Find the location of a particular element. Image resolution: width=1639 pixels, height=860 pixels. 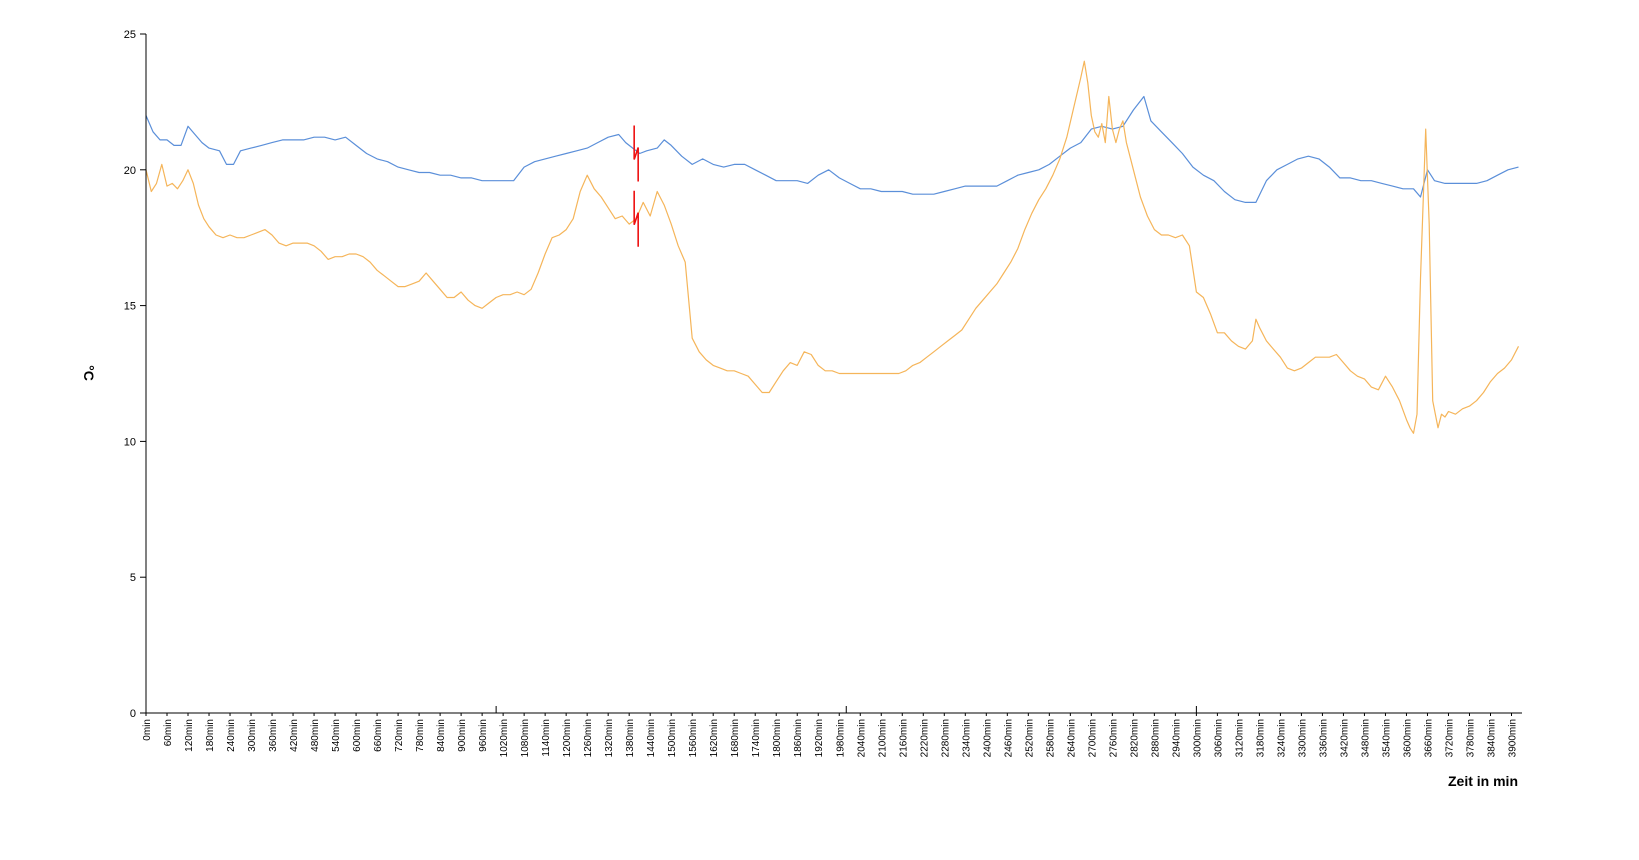

x-tick-label: 1560min is located at coordinates (693, 738).